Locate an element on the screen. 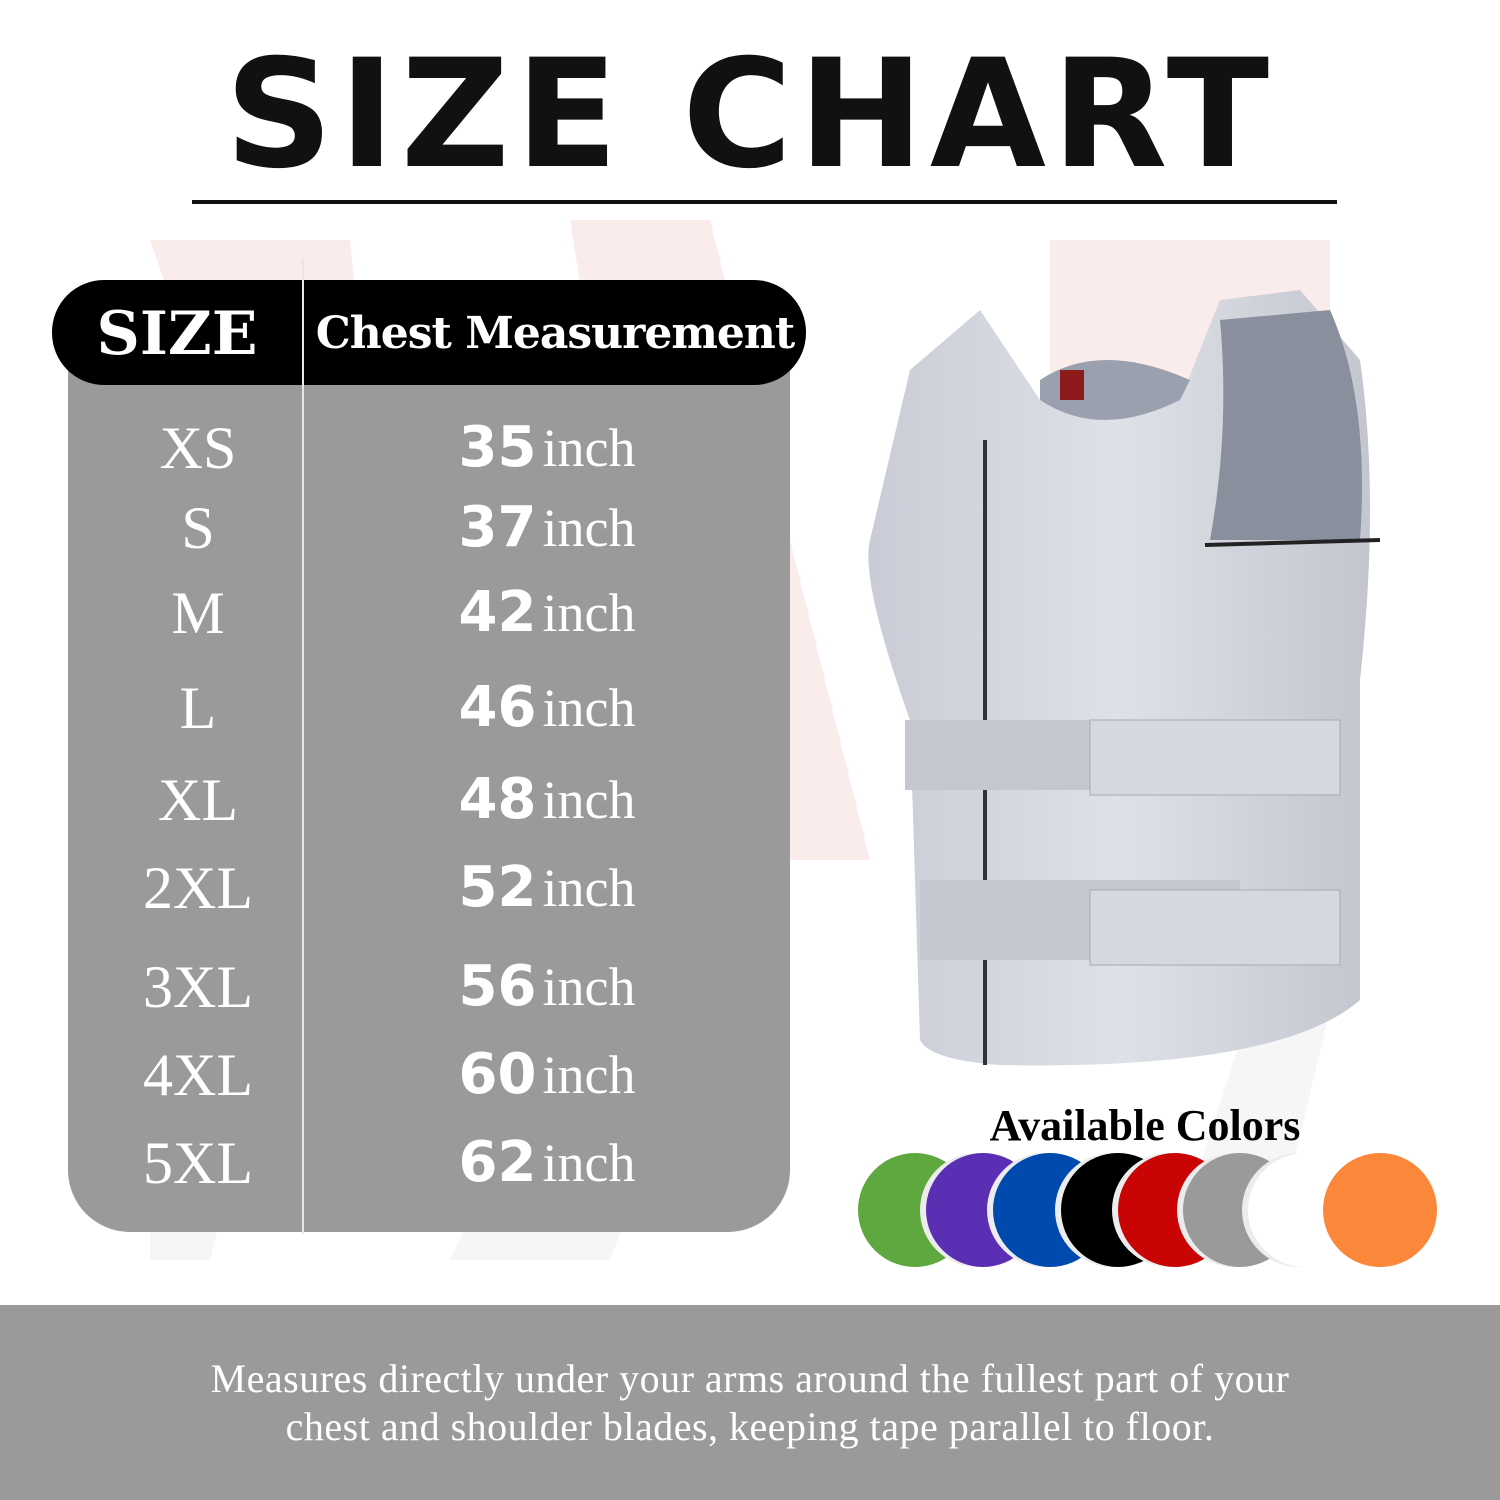 Image resolution: width=1500 pixels, height=1500 pixels. brand-logo-tag is located at coordinates (1072, 385).